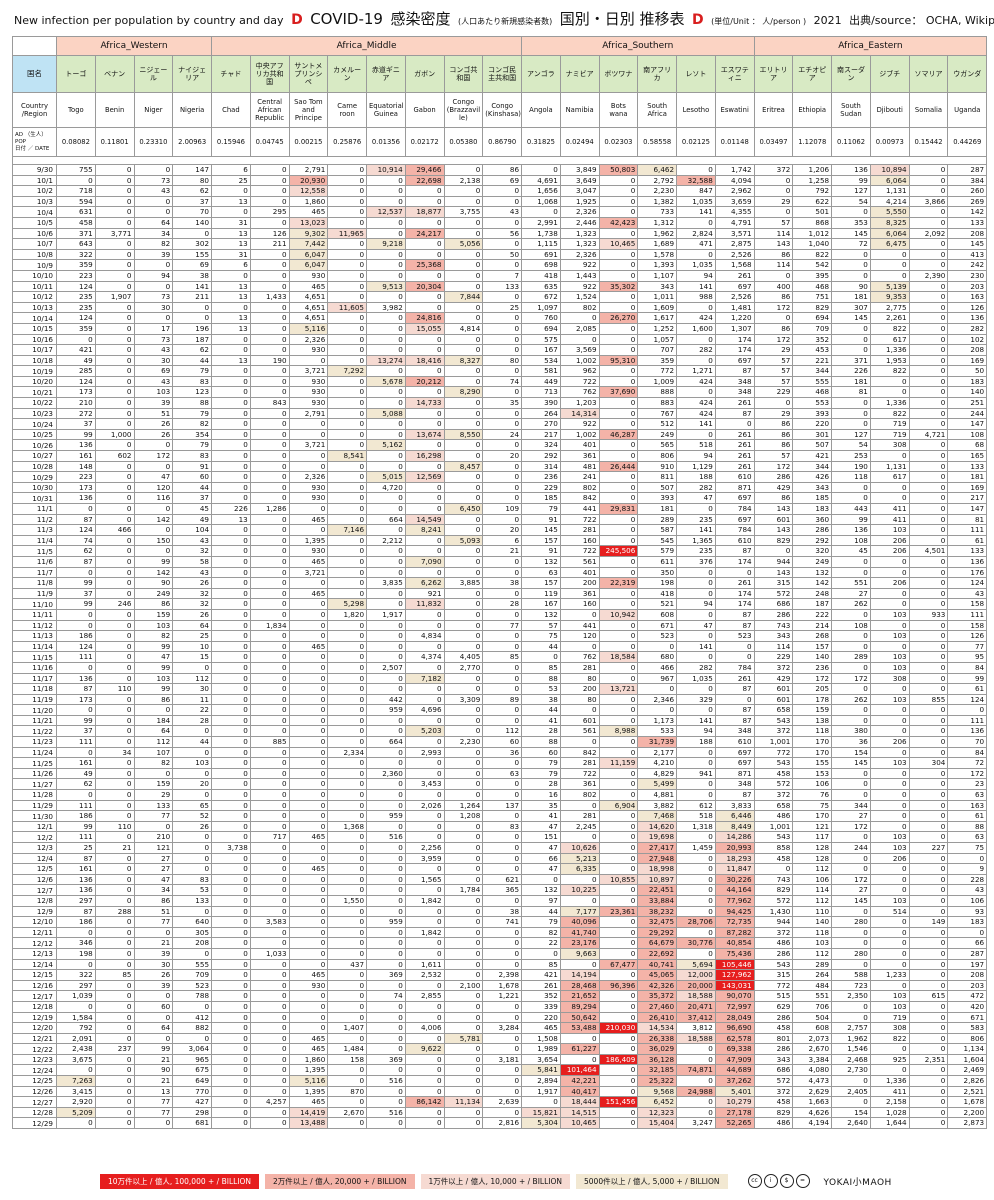 This screenshot has height=1200, width=994. What do you see at coordinates (386, 445) in the screenshot?
I see `value-cell: 5,162` at bounding box center [386, 445].